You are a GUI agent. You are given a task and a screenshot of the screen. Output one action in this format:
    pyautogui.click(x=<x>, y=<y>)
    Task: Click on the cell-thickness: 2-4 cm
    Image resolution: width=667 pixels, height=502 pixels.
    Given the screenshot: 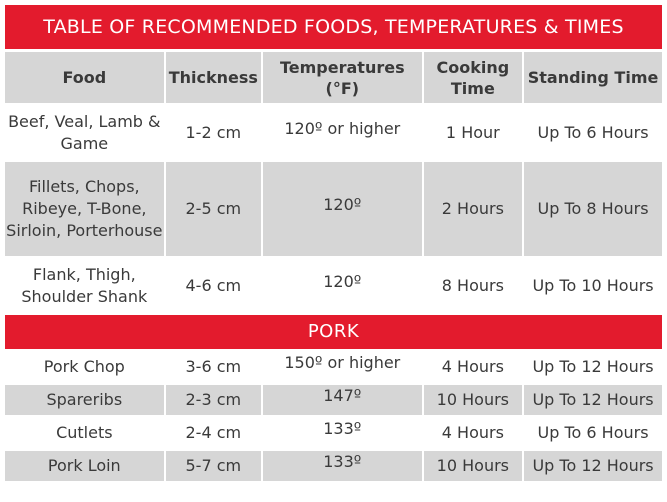 What is the action you would take?
    pyautogui.click(x=213, y=433)
    